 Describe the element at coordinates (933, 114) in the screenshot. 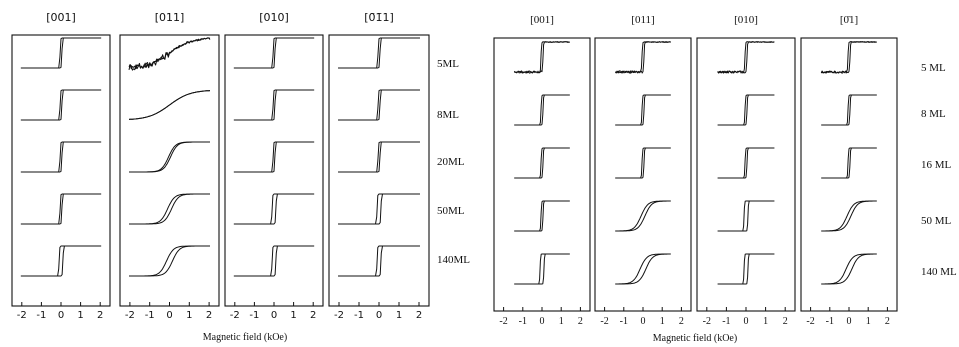

I see `row-label: 8 ML` at that location.